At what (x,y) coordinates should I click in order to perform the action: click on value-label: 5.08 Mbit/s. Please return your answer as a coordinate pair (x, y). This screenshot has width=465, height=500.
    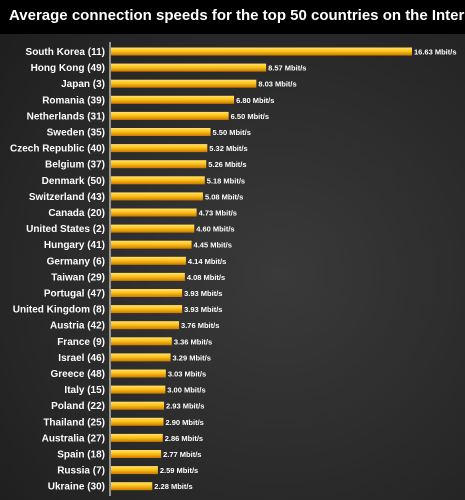
    Looking at the image, I should click on (224, 196).